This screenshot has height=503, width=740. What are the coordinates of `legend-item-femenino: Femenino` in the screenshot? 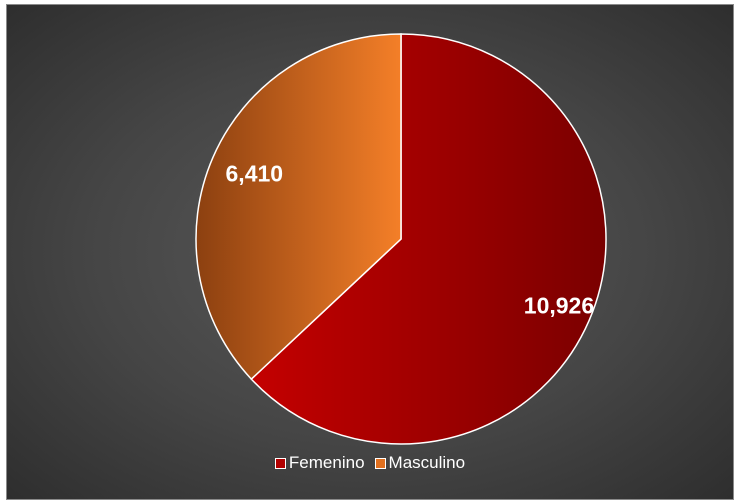 It's located at (319, 463).